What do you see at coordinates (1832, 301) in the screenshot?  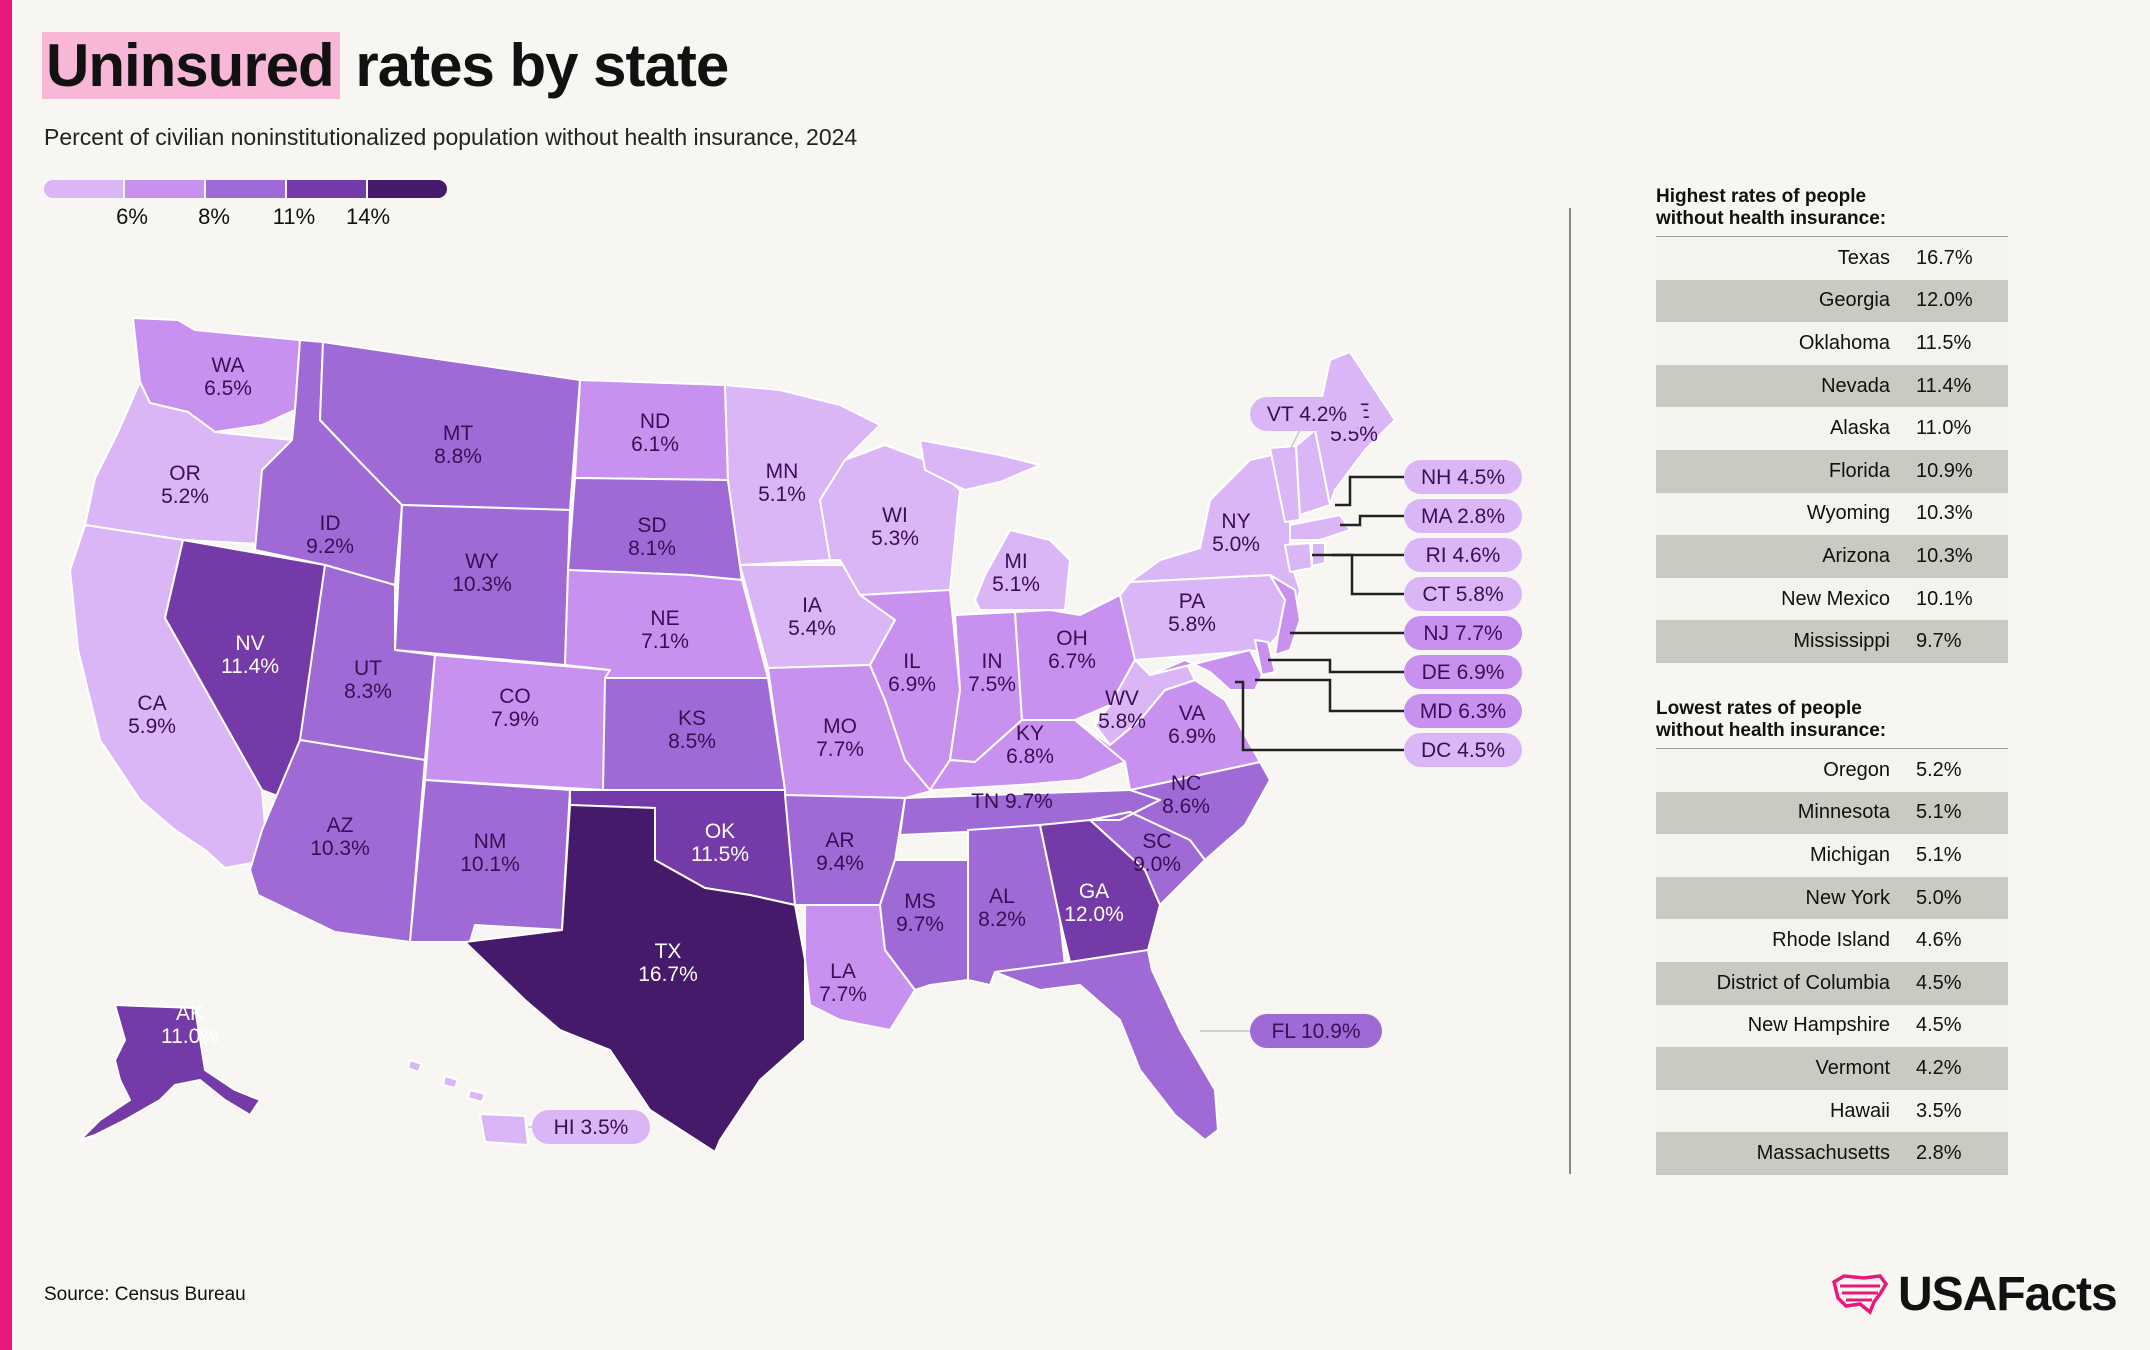 I see `table-row: Georgia 12.0%` at bounding box center [1832, 301].